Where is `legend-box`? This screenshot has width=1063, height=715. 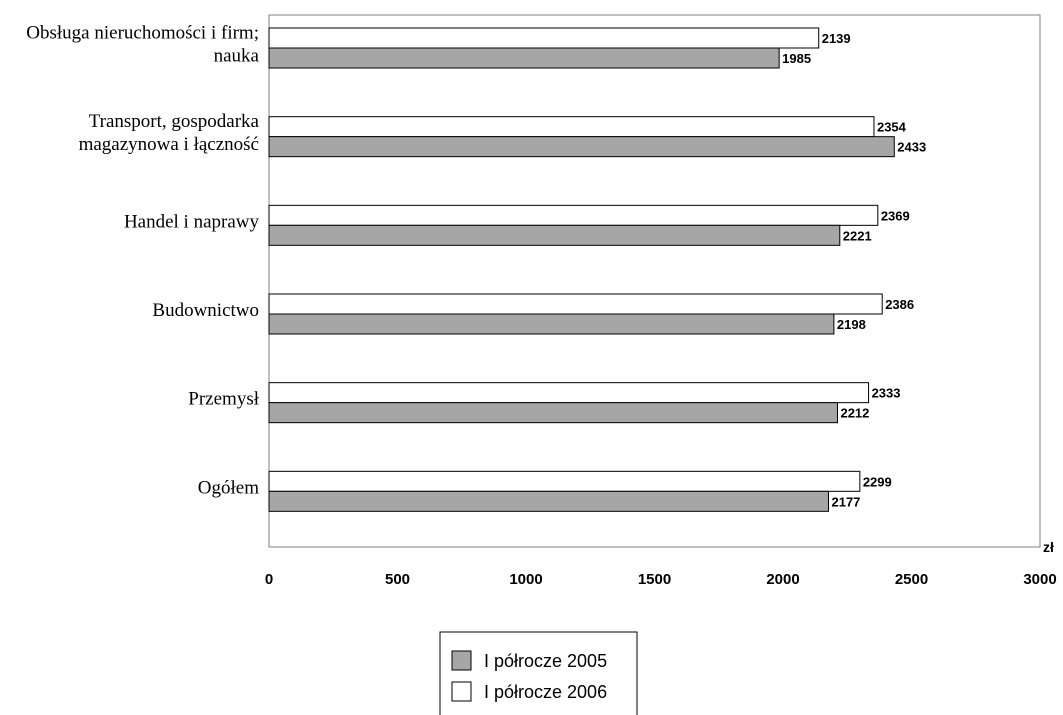 legend-box is located at coordinates (538, 673).